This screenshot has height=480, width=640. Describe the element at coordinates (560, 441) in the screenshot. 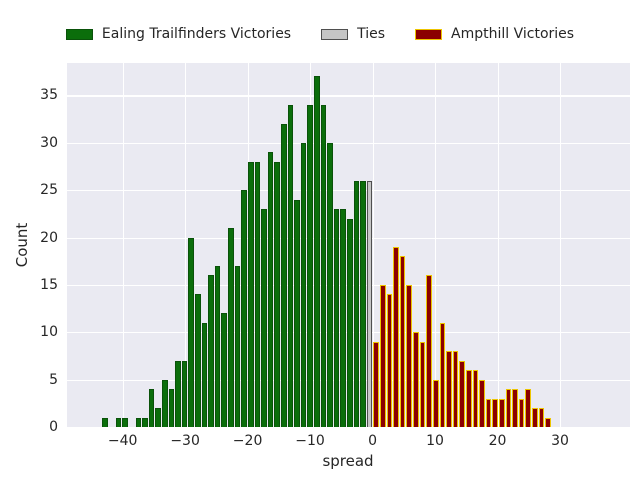

I see `x-tick-label: 30` at that location.